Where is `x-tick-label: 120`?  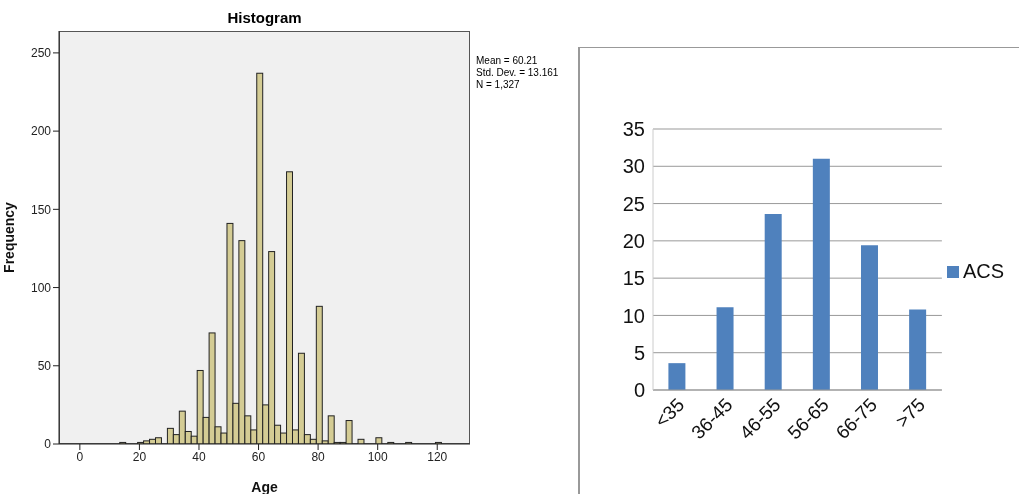
x-tick-label: 120 is located at coordinates (437, 456).